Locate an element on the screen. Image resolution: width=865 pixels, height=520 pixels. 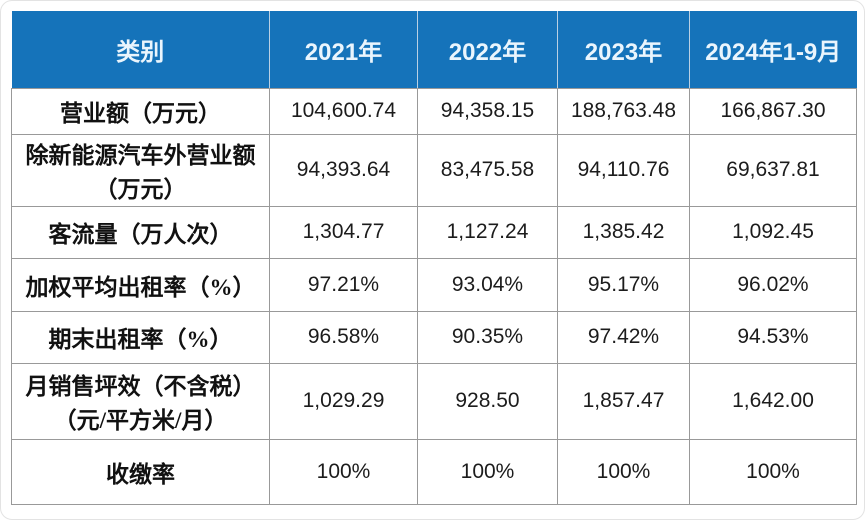
cell-value: 93.04% is located at coordinates (487, 284).